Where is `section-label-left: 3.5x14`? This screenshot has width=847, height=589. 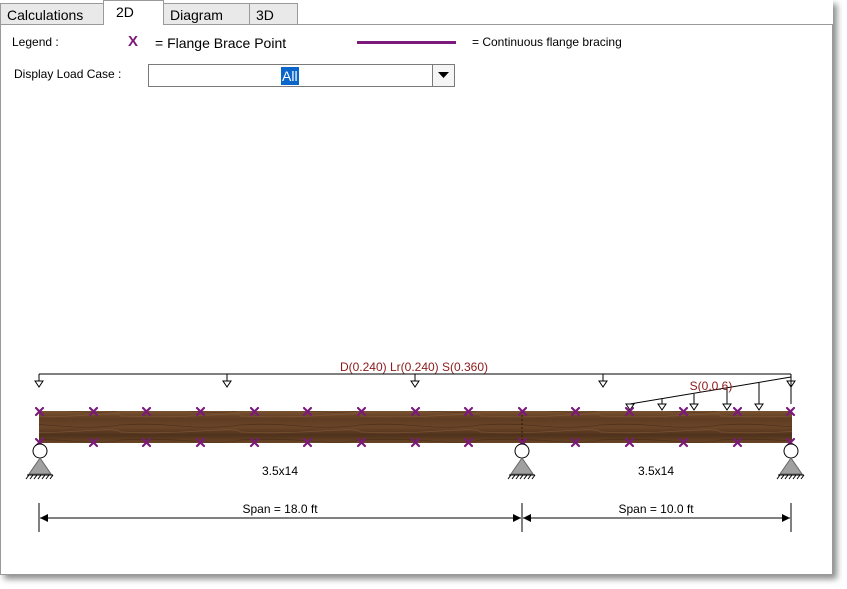
section-label-left: 3.5x14 is located at coordinates (280, 471).